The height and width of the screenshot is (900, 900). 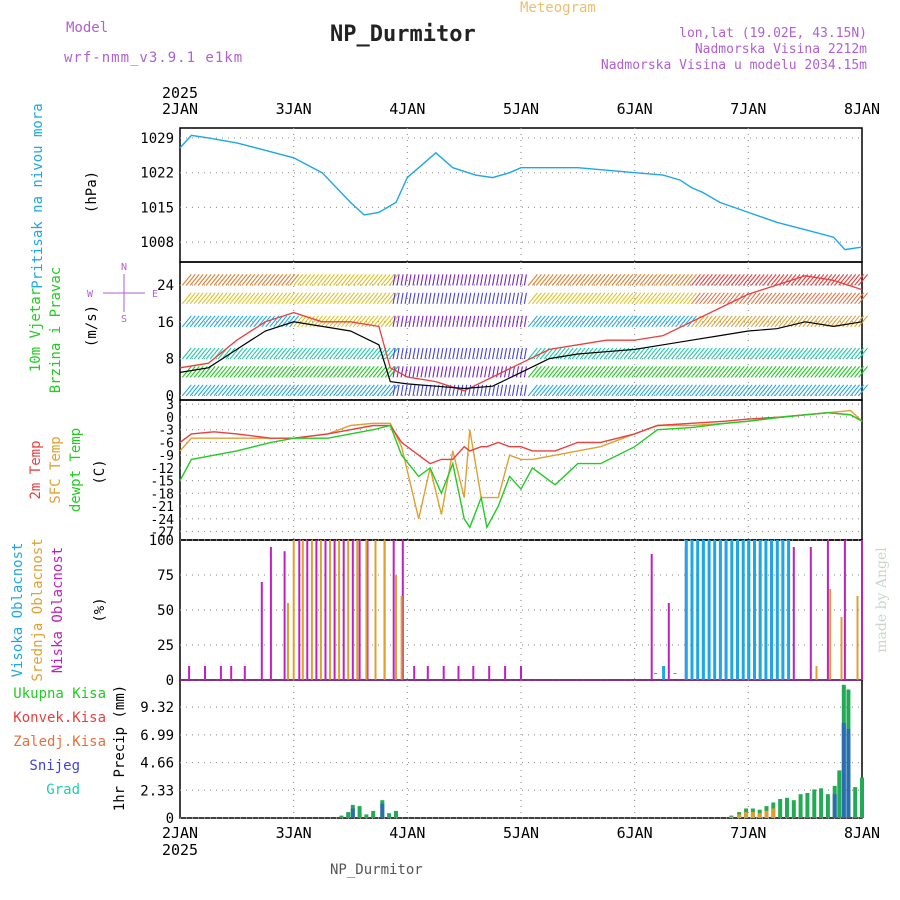 What do you see at coordinates (162, 482) in the screenshot?
I see `y-tick-label: -15` at bounding box center [162, 482].